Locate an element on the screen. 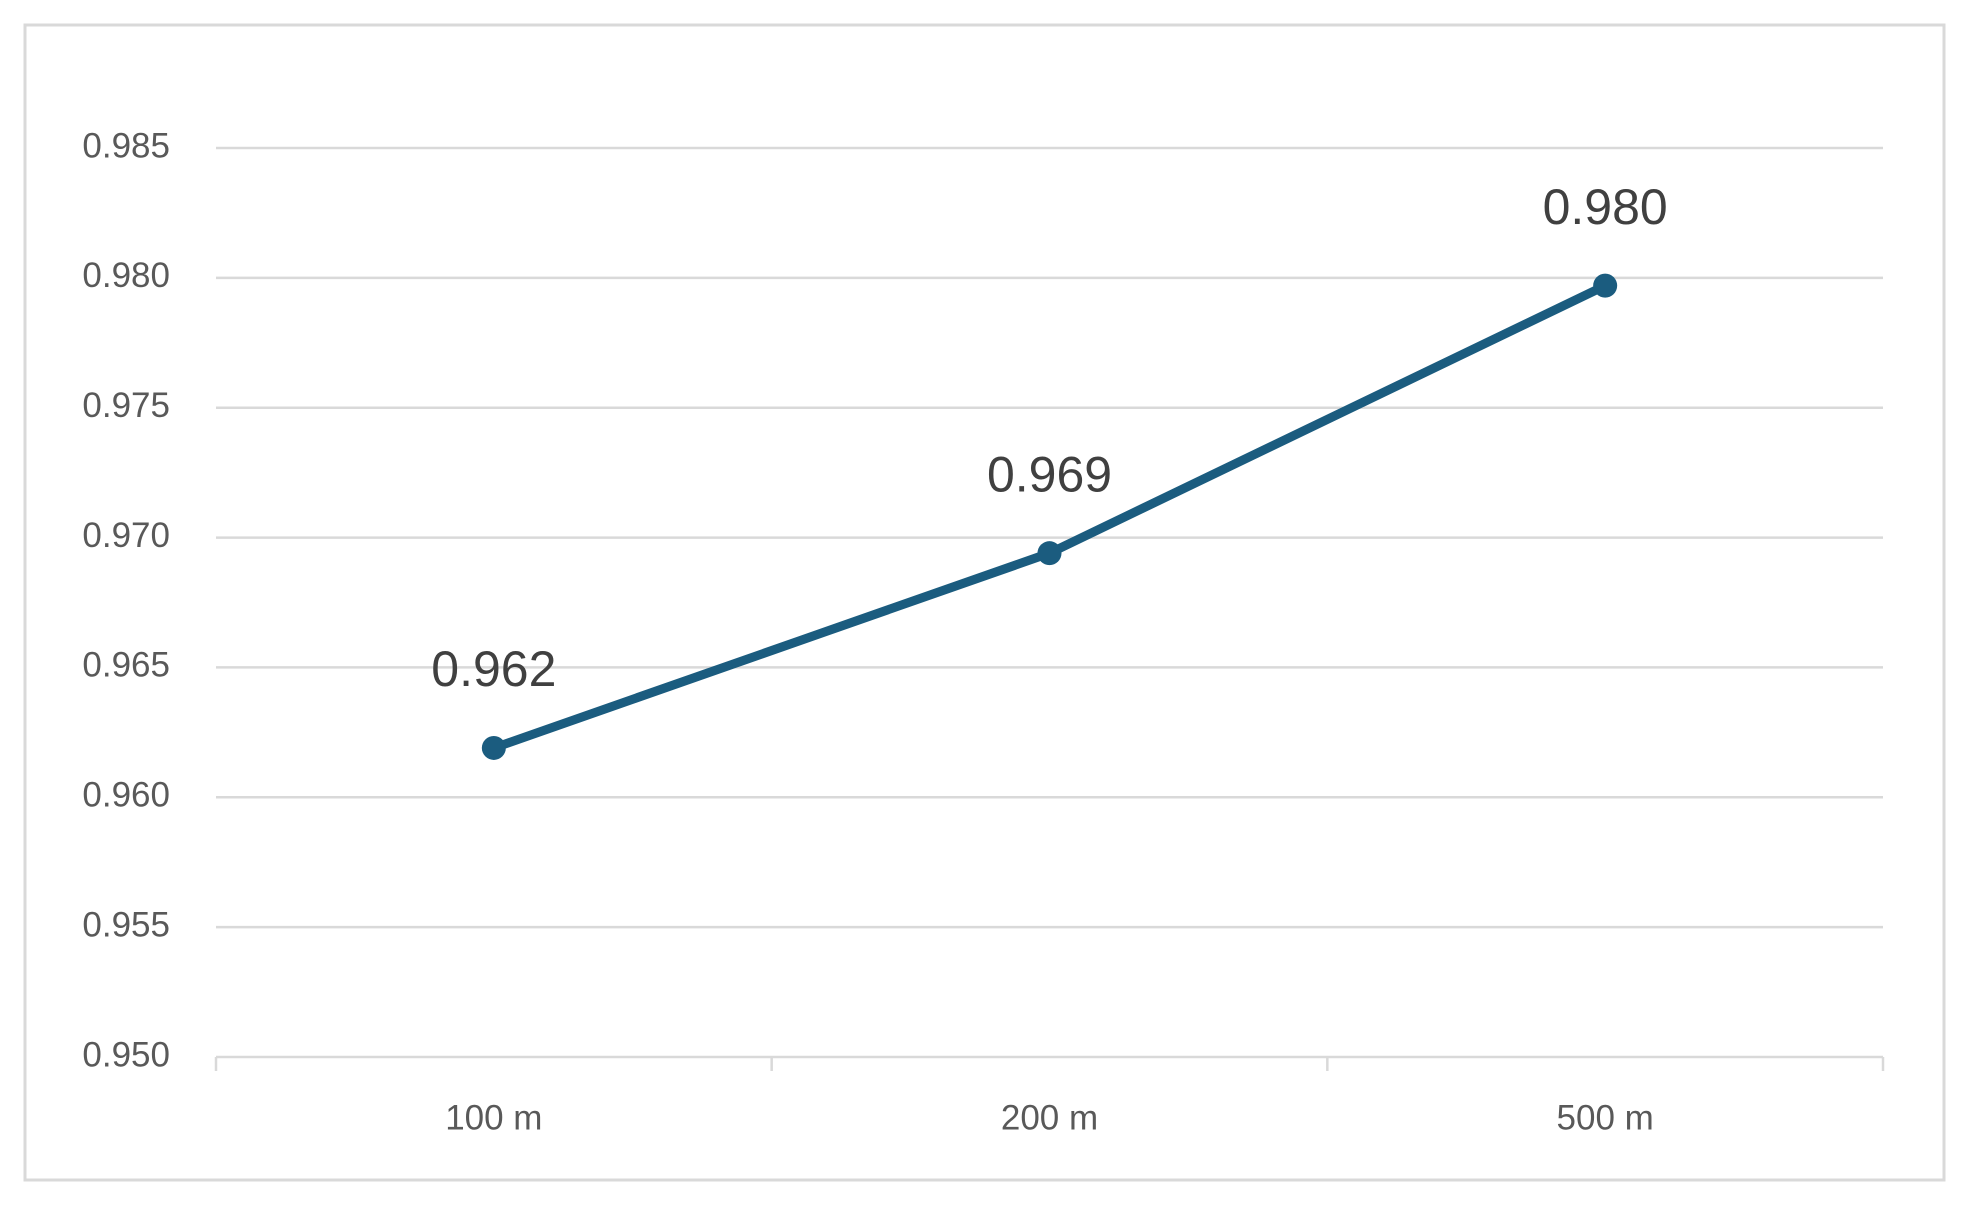  y-tick-label: 0.985 is located at coordinates (126, 145).